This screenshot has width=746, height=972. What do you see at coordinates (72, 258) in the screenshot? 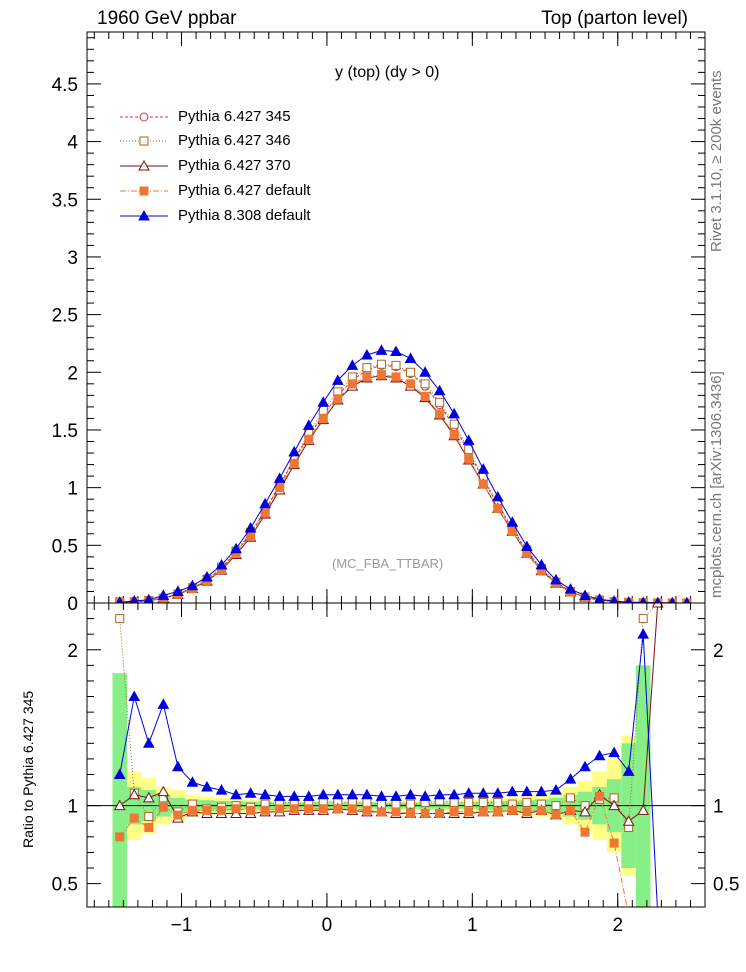
I see `y-tick-label: 3` at bounding box center [72, 258].